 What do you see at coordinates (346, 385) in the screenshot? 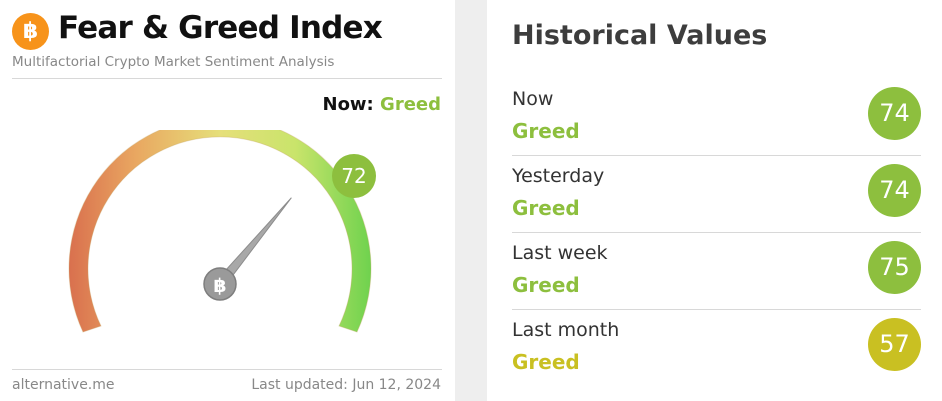
I see `last-updated: Last updated: Jun 12, 2024` at bounding box center [346, 385].